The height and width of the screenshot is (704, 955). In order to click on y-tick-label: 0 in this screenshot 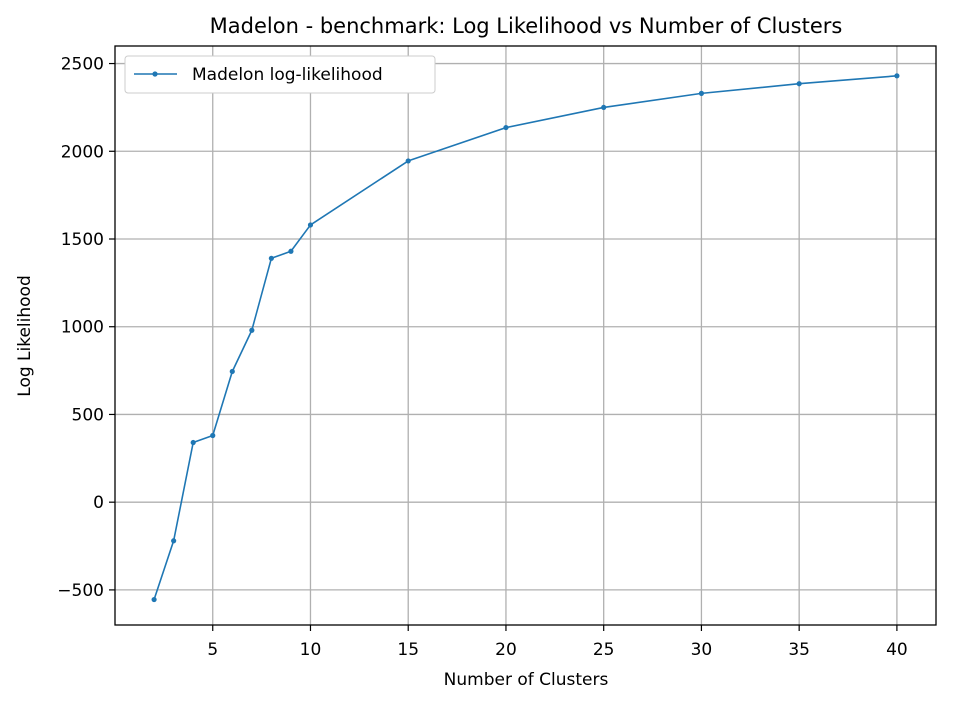, I will do `click(98, 503)`.